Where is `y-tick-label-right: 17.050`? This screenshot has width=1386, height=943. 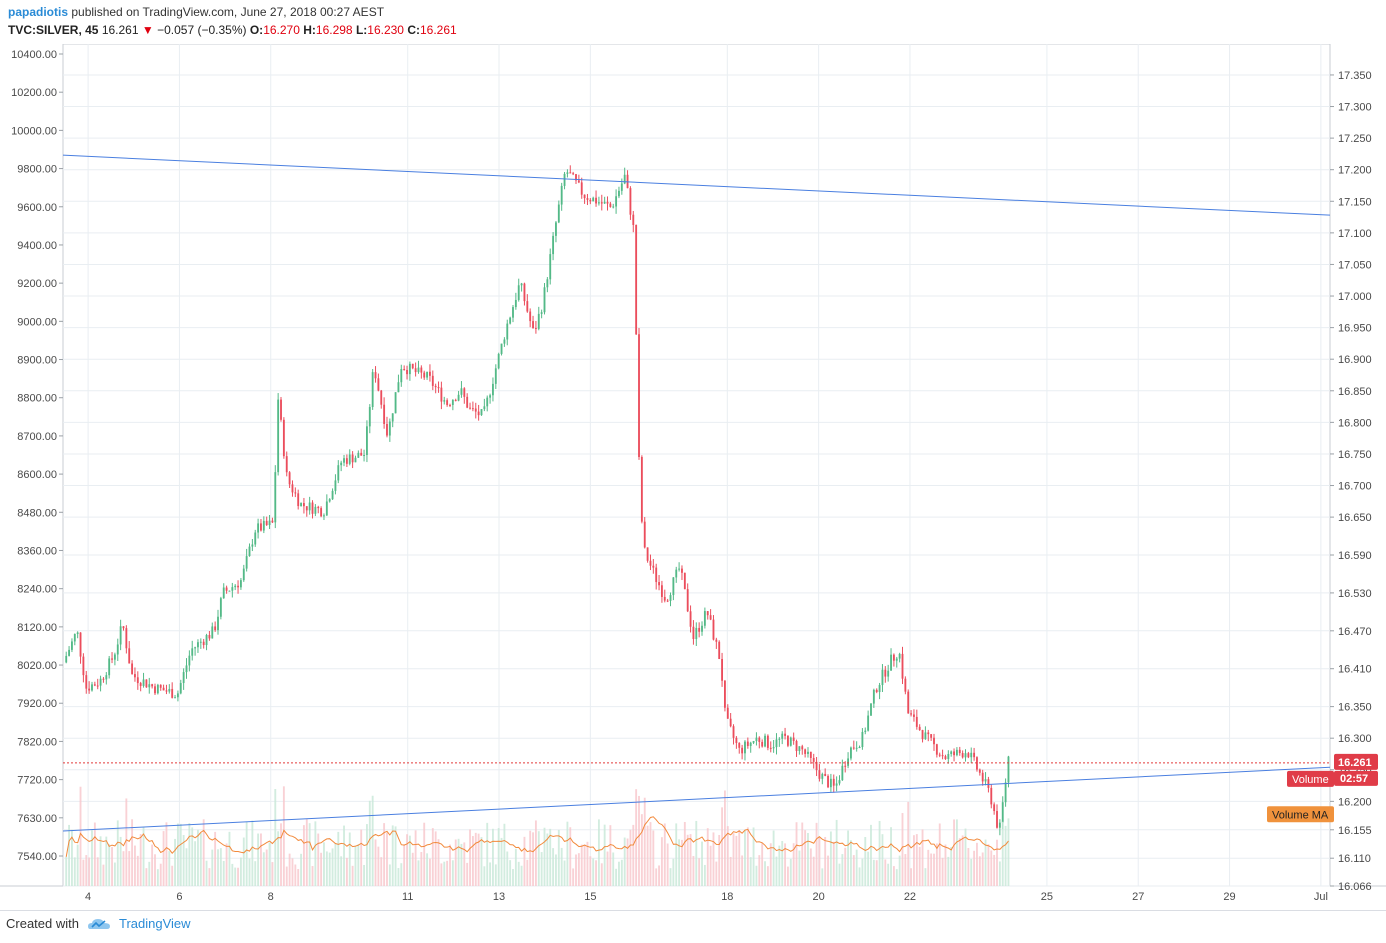 y-tick-label-right: 17.050 is located at coordinates (1355, 265).